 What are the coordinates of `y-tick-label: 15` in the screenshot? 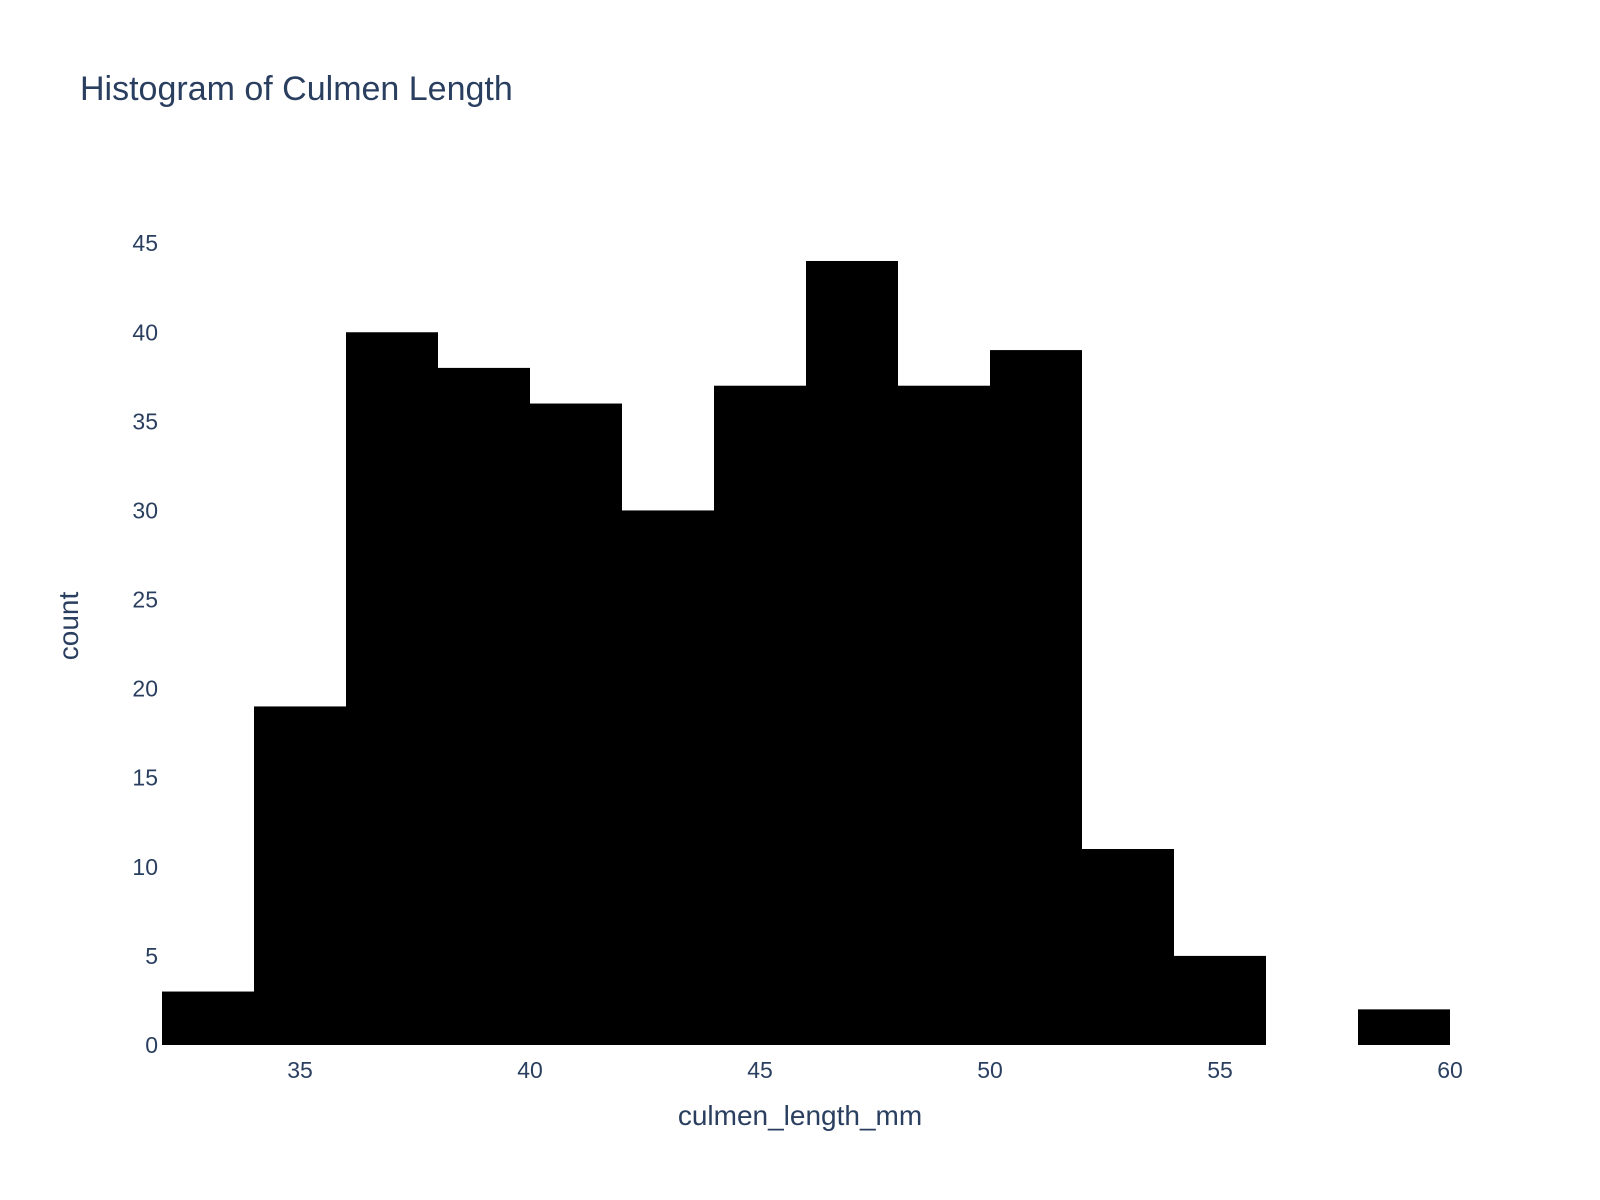 It's located at (145, 778).